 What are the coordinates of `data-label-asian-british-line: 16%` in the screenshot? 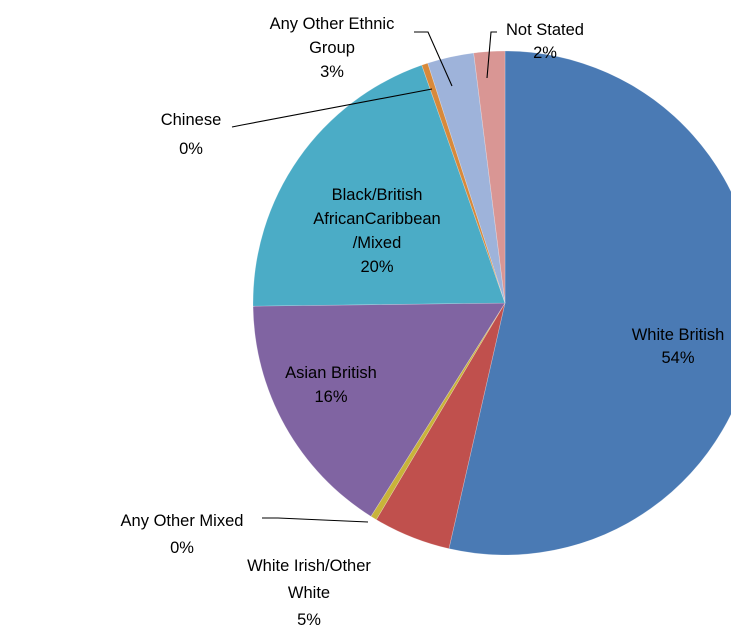 It's located at (330, 397).